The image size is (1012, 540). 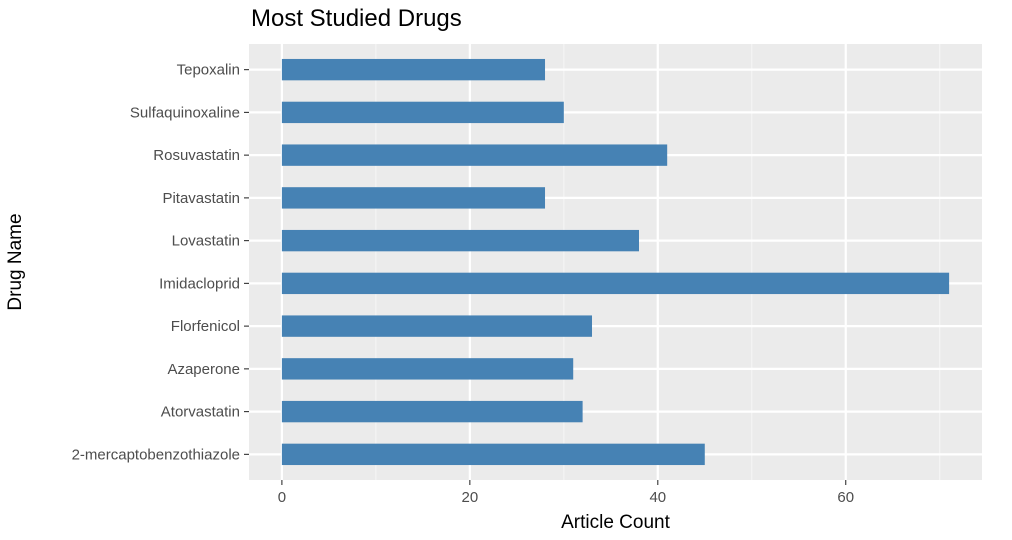 What do you see at coordinates (15, 261) in the screenshot?
I see `y-axis-title: Drug Name` at bounding box center [15, 261].